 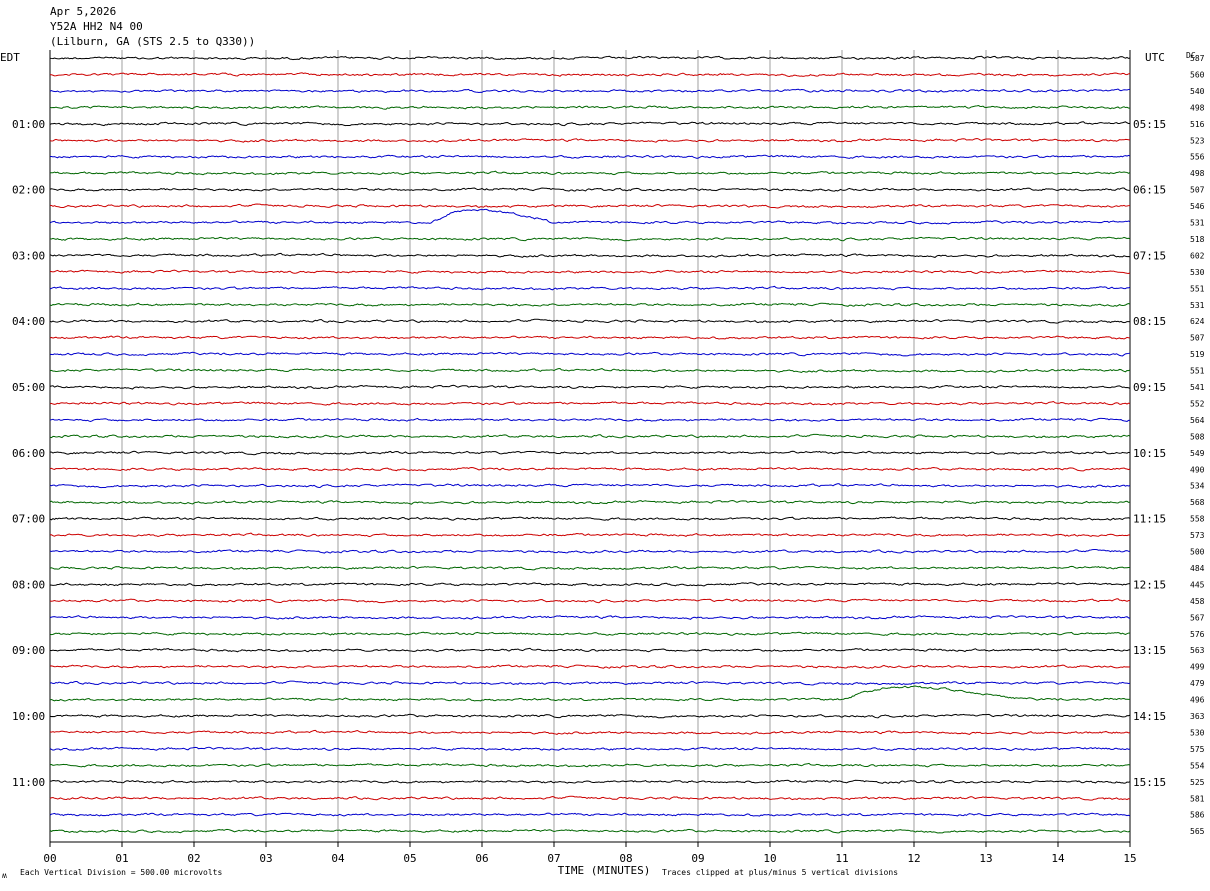 I want to click on x-tick-label: 09, so click(x=697, y=858).